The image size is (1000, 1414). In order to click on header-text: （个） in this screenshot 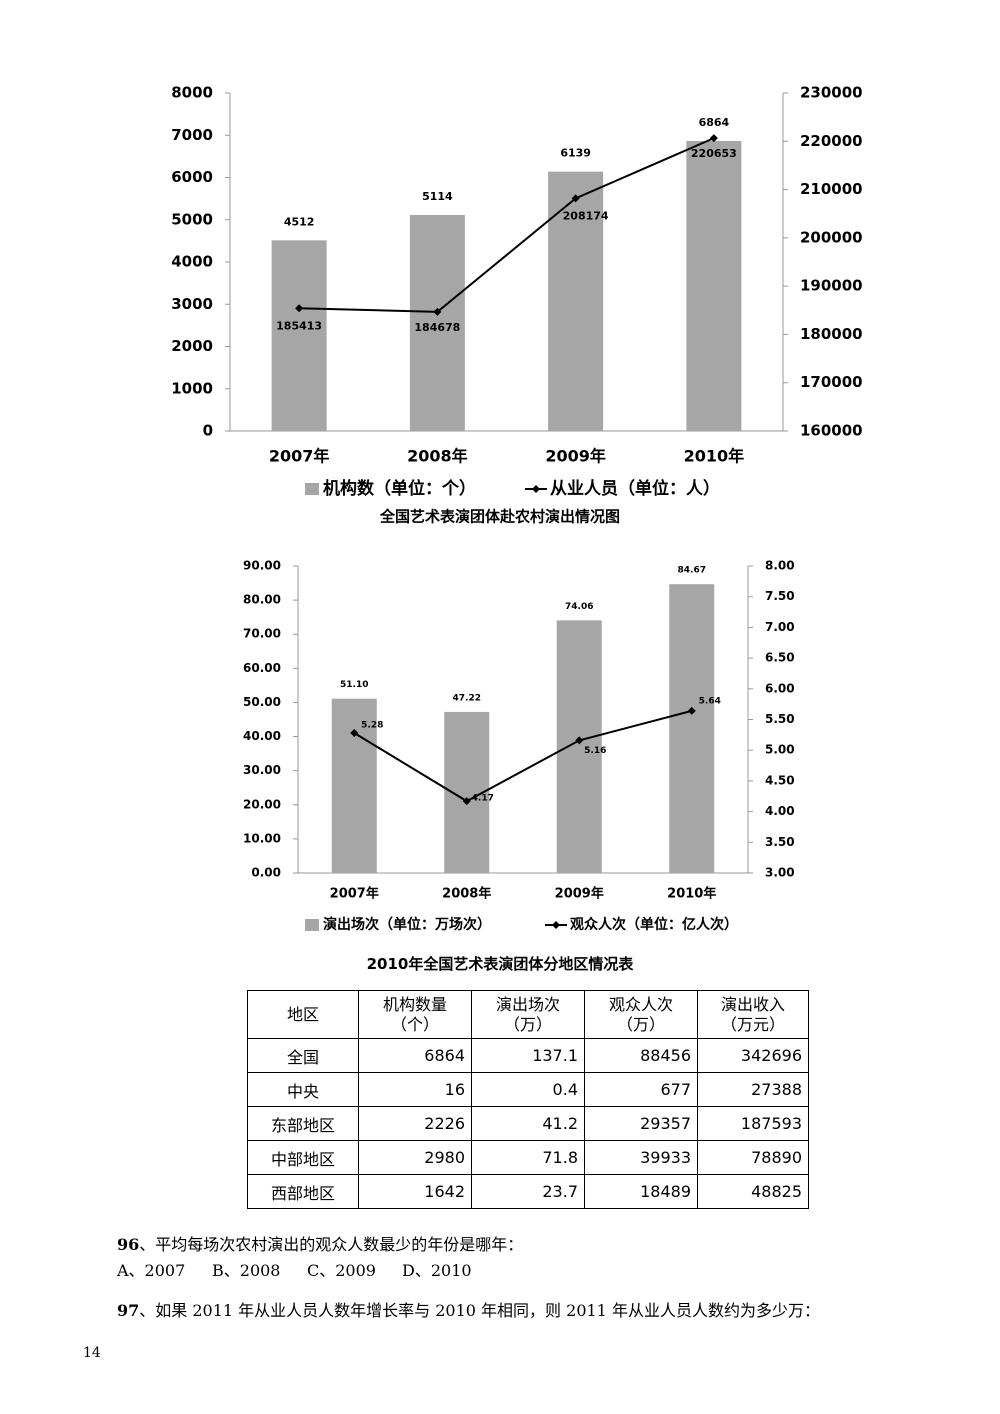, I will do `click(414, 1024)`.